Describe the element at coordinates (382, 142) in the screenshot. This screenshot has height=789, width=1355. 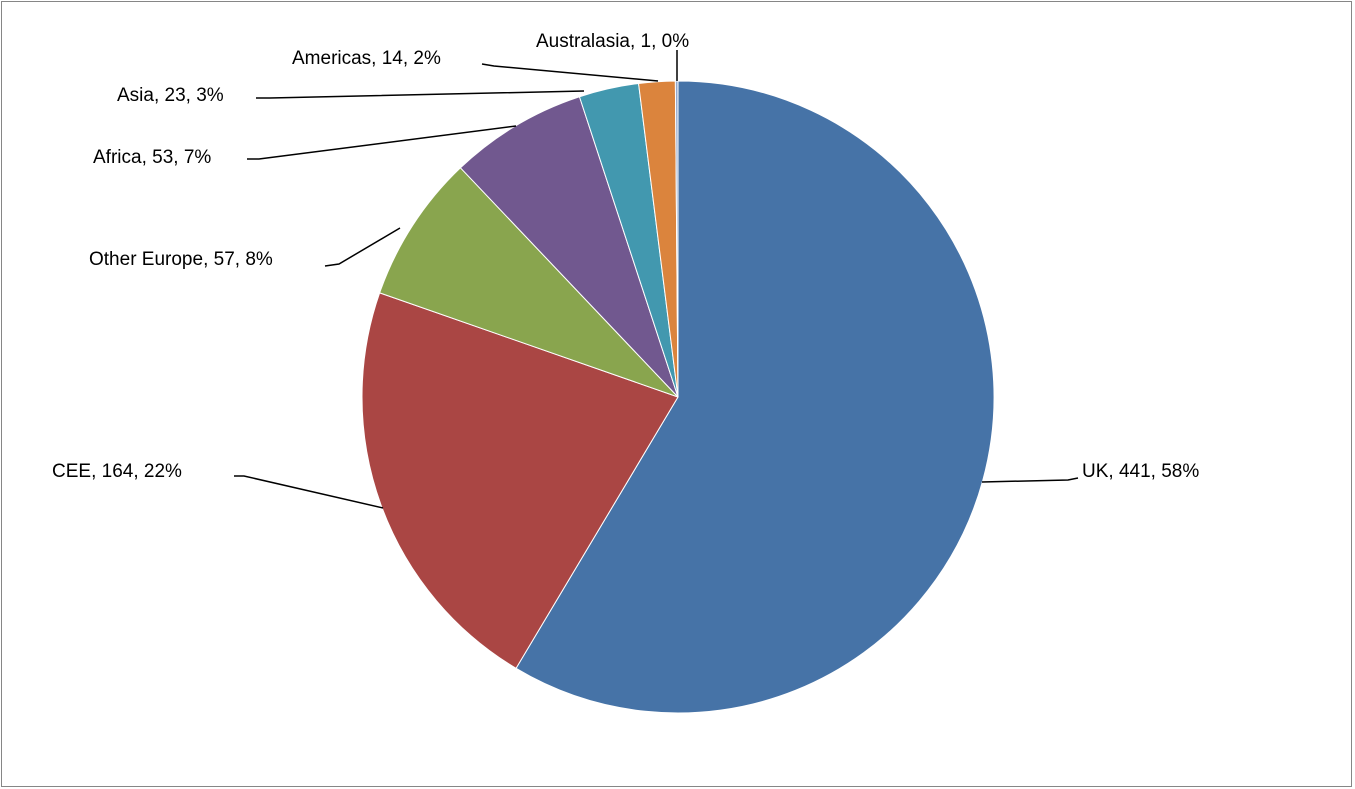
I see `leader-line-africa` at that location.